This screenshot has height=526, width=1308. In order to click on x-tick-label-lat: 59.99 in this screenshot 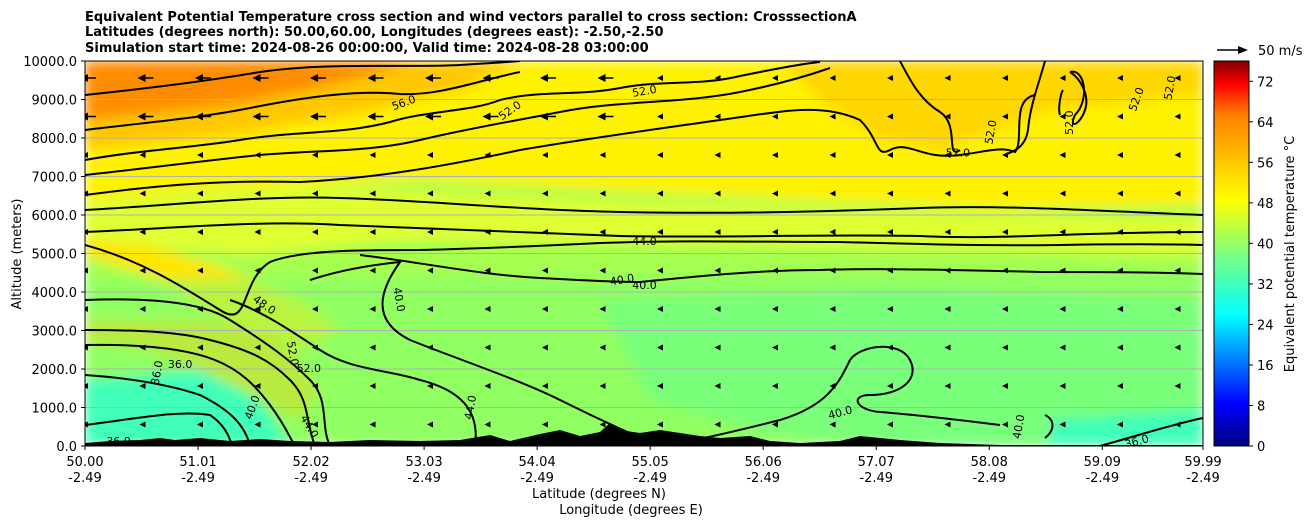, I will do `click(1202, 462)`.